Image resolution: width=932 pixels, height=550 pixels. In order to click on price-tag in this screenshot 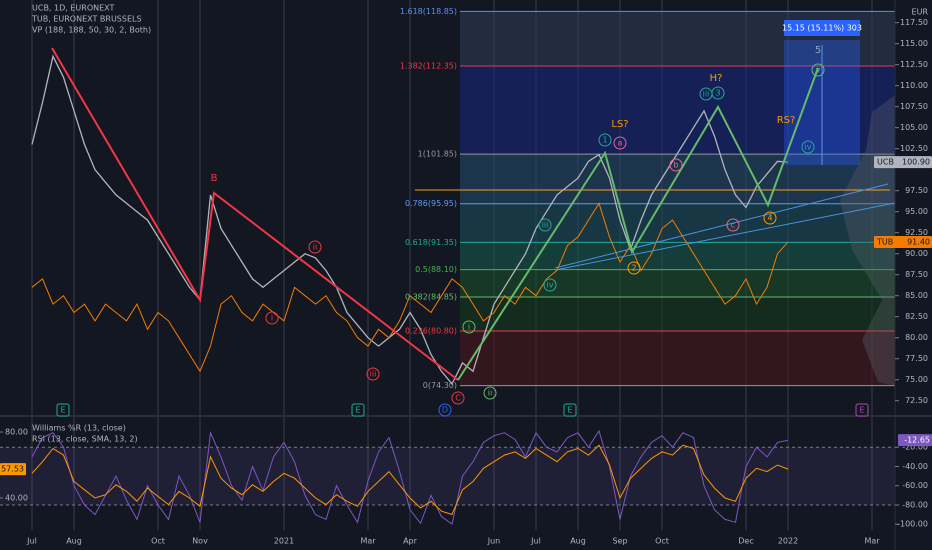, I will do `click(903, 241)`.